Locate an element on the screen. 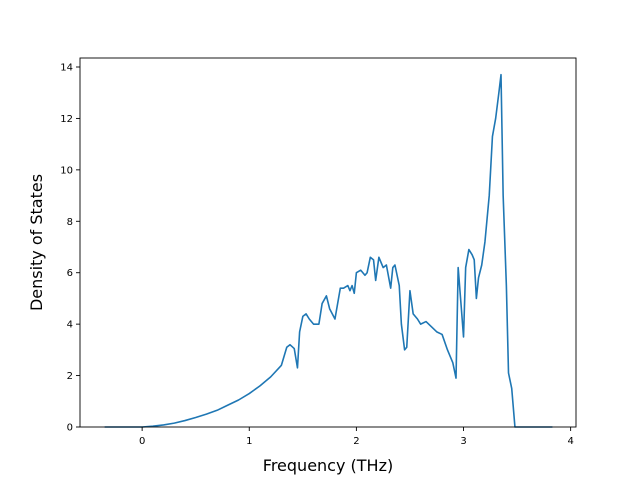 This screenshot has height=480, width=640. y-tick-label: 10 is located at coordinates (66, 170).